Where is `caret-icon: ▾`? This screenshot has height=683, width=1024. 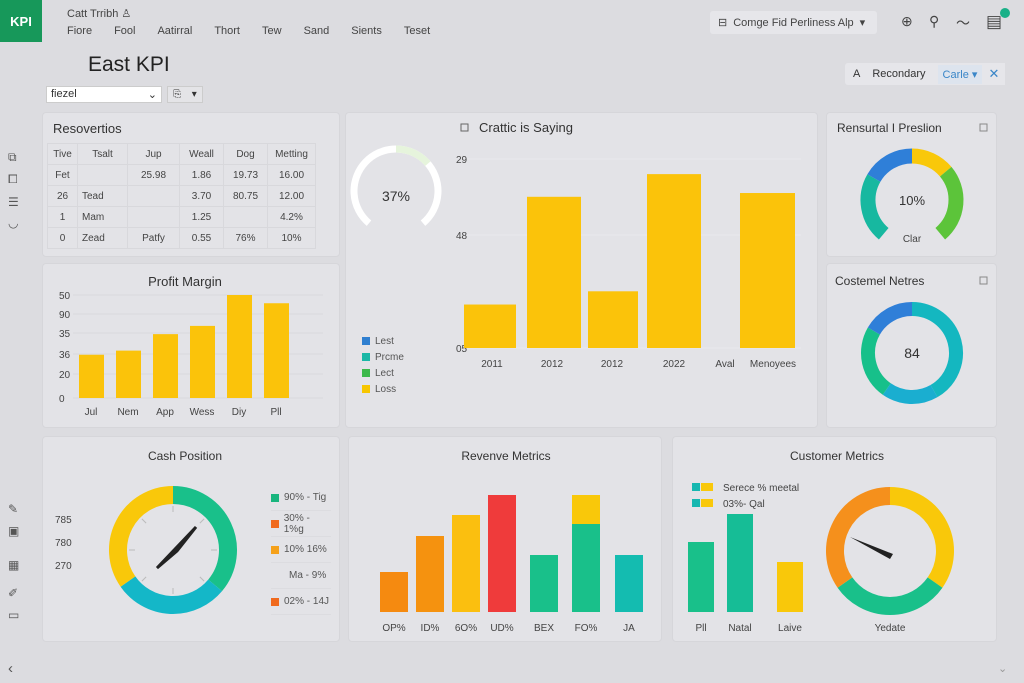 caret-icon: ▾ is located at coordinates (862, 23).